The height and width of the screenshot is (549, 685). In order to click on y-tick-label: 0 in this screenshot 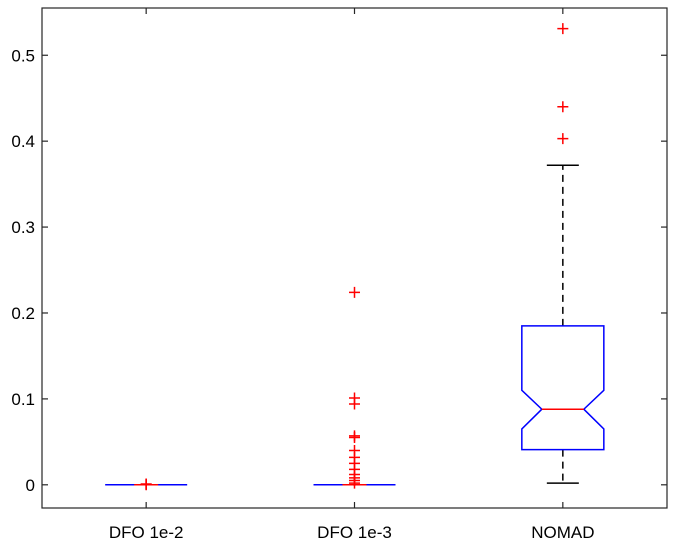, I will do `click(30, 485)`.